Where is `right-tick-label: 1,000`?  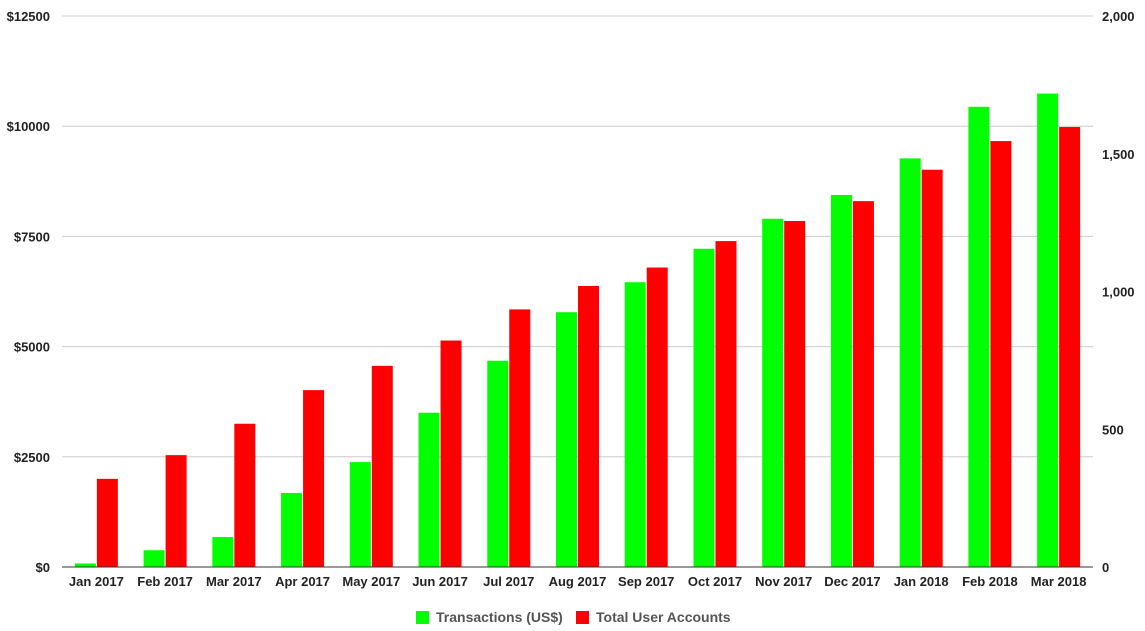
right-tick-label: 1,000 is located at coordinates (1118, 292).